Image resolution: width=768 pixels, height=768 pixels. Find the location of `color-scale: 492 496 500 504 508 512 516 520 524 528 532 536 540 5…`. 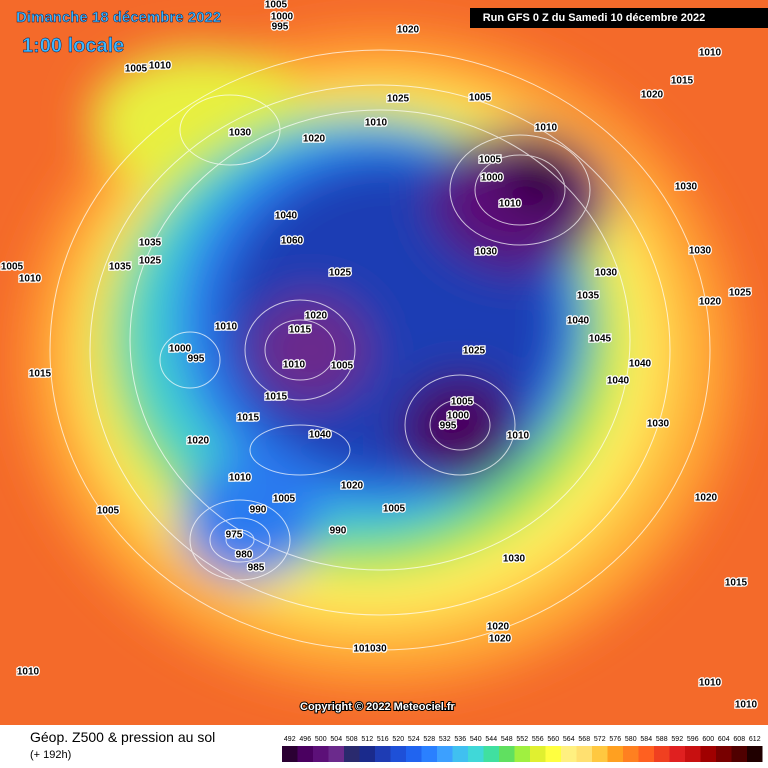

color-scale: 492 496 500 504 508 512 516 520 524 528 532 536 540 5… is located at coordinates (522, 749).